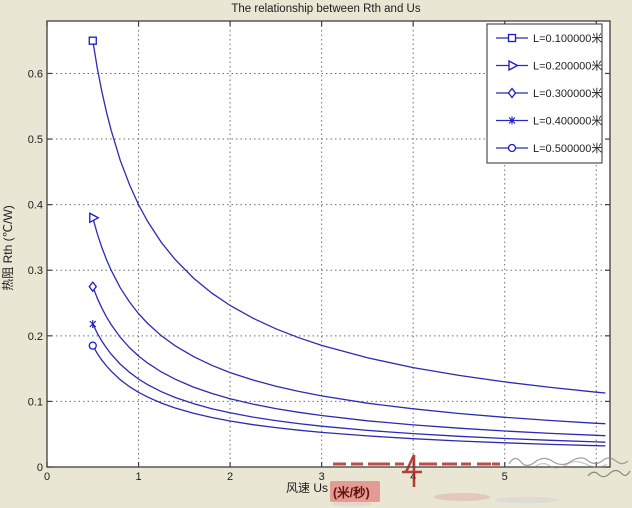 The image size is (632, 508). I want to click on y-tick-label: 0.2, so click(35, 337).